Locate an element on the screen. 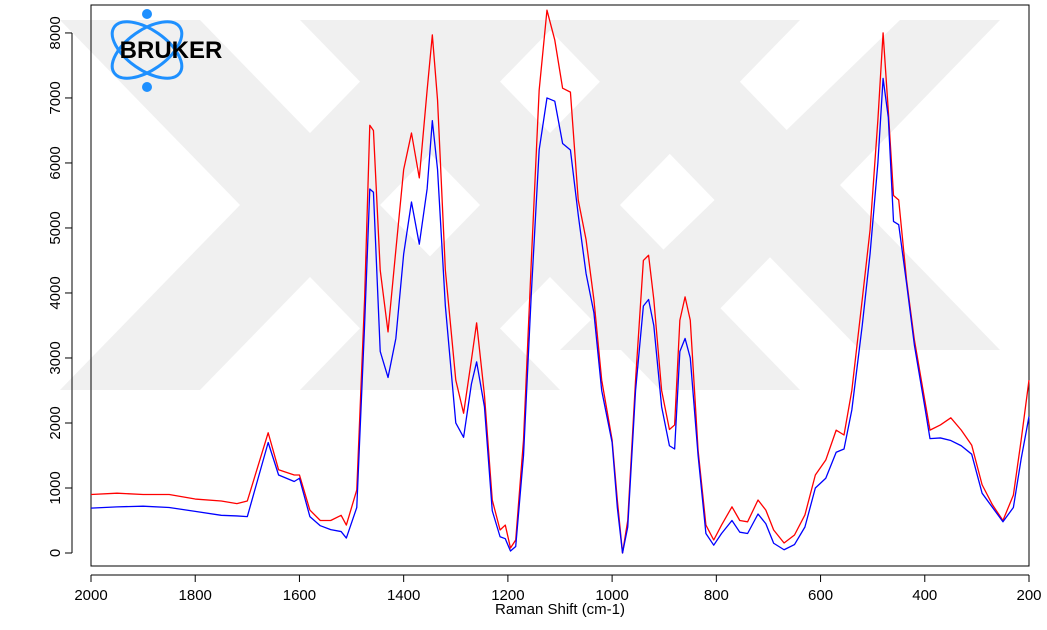 The width and height of the screenshot is (1047, 630). x-tick-label: 2000 is located at coordinates (90, 595).